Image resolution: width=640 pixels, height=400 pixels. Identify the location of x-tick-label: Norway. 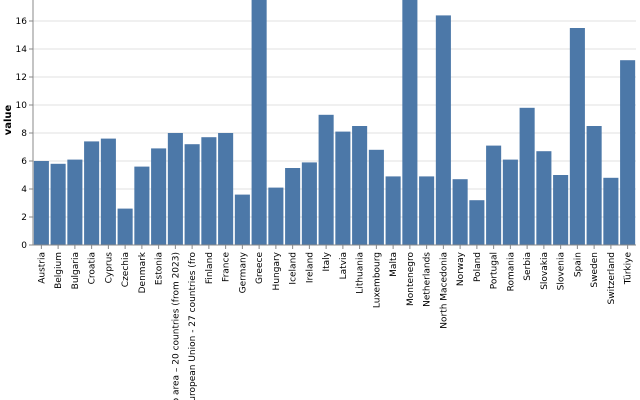
(461, 268).